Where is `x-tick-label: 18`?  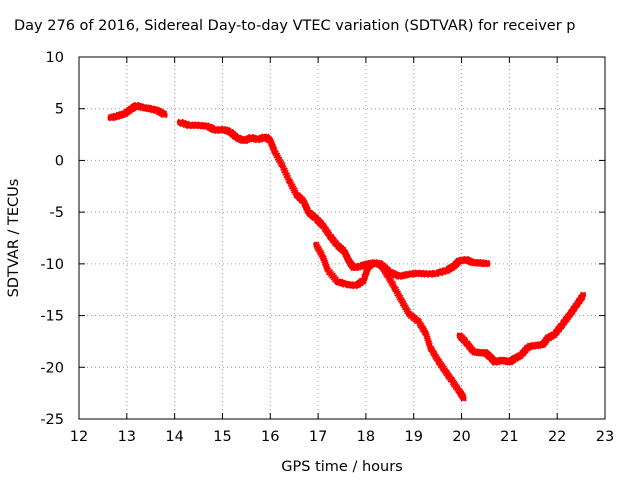 x-tick-label: 18 is located at coordinates (366, 437).